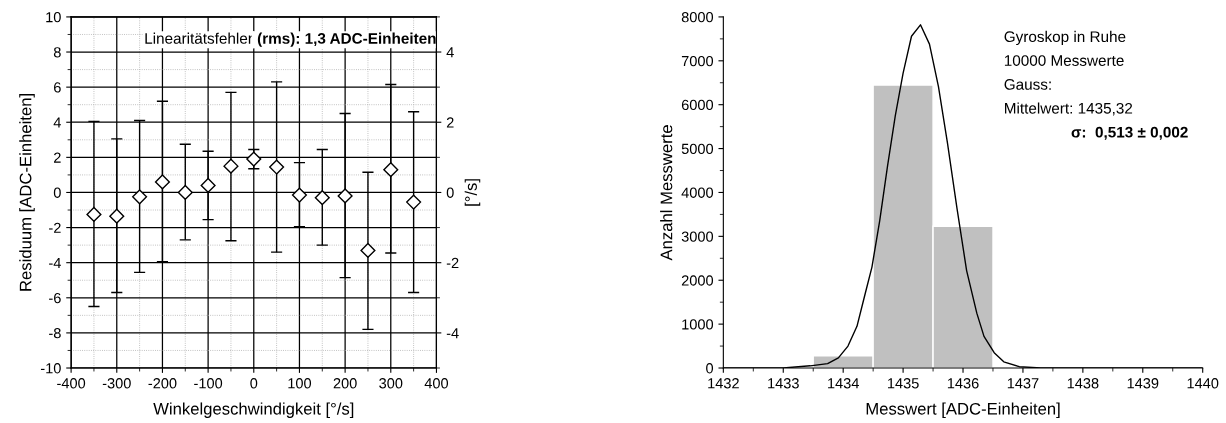  I want to click on y2-tick-label: 0, so click(450, 192).